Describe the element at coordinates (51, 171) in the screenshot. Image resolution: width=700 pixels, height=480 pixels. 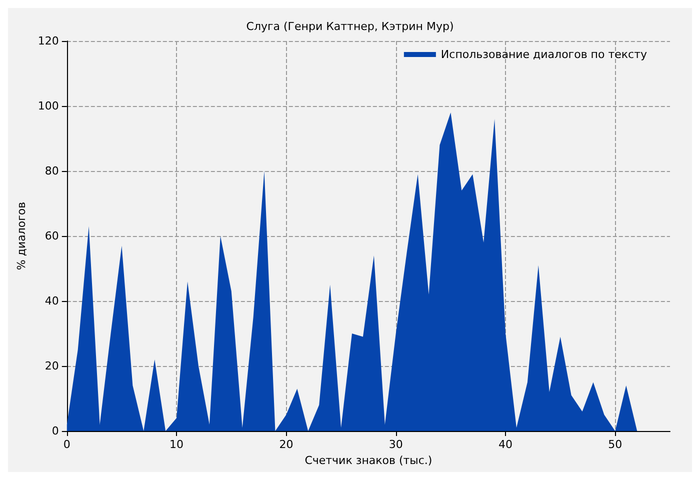
I see `y-tick-label: 80` at that location.